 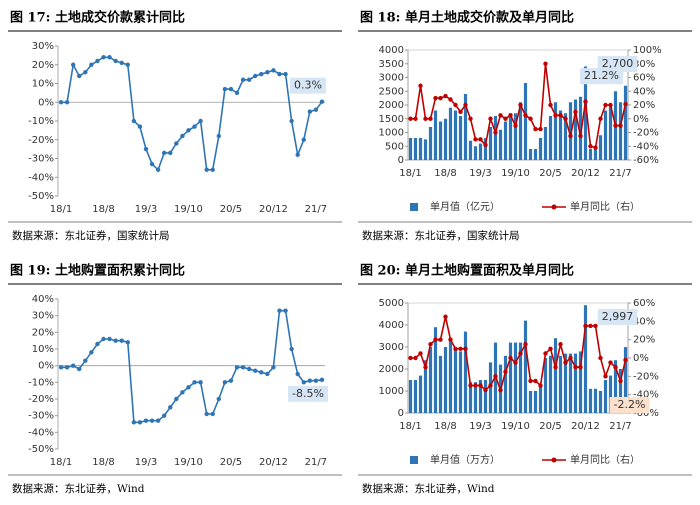 What do you see at coordinates (41, 196) in the screenshot?
I see `y-tick-label: -50%` at bounding box center [41, 196].